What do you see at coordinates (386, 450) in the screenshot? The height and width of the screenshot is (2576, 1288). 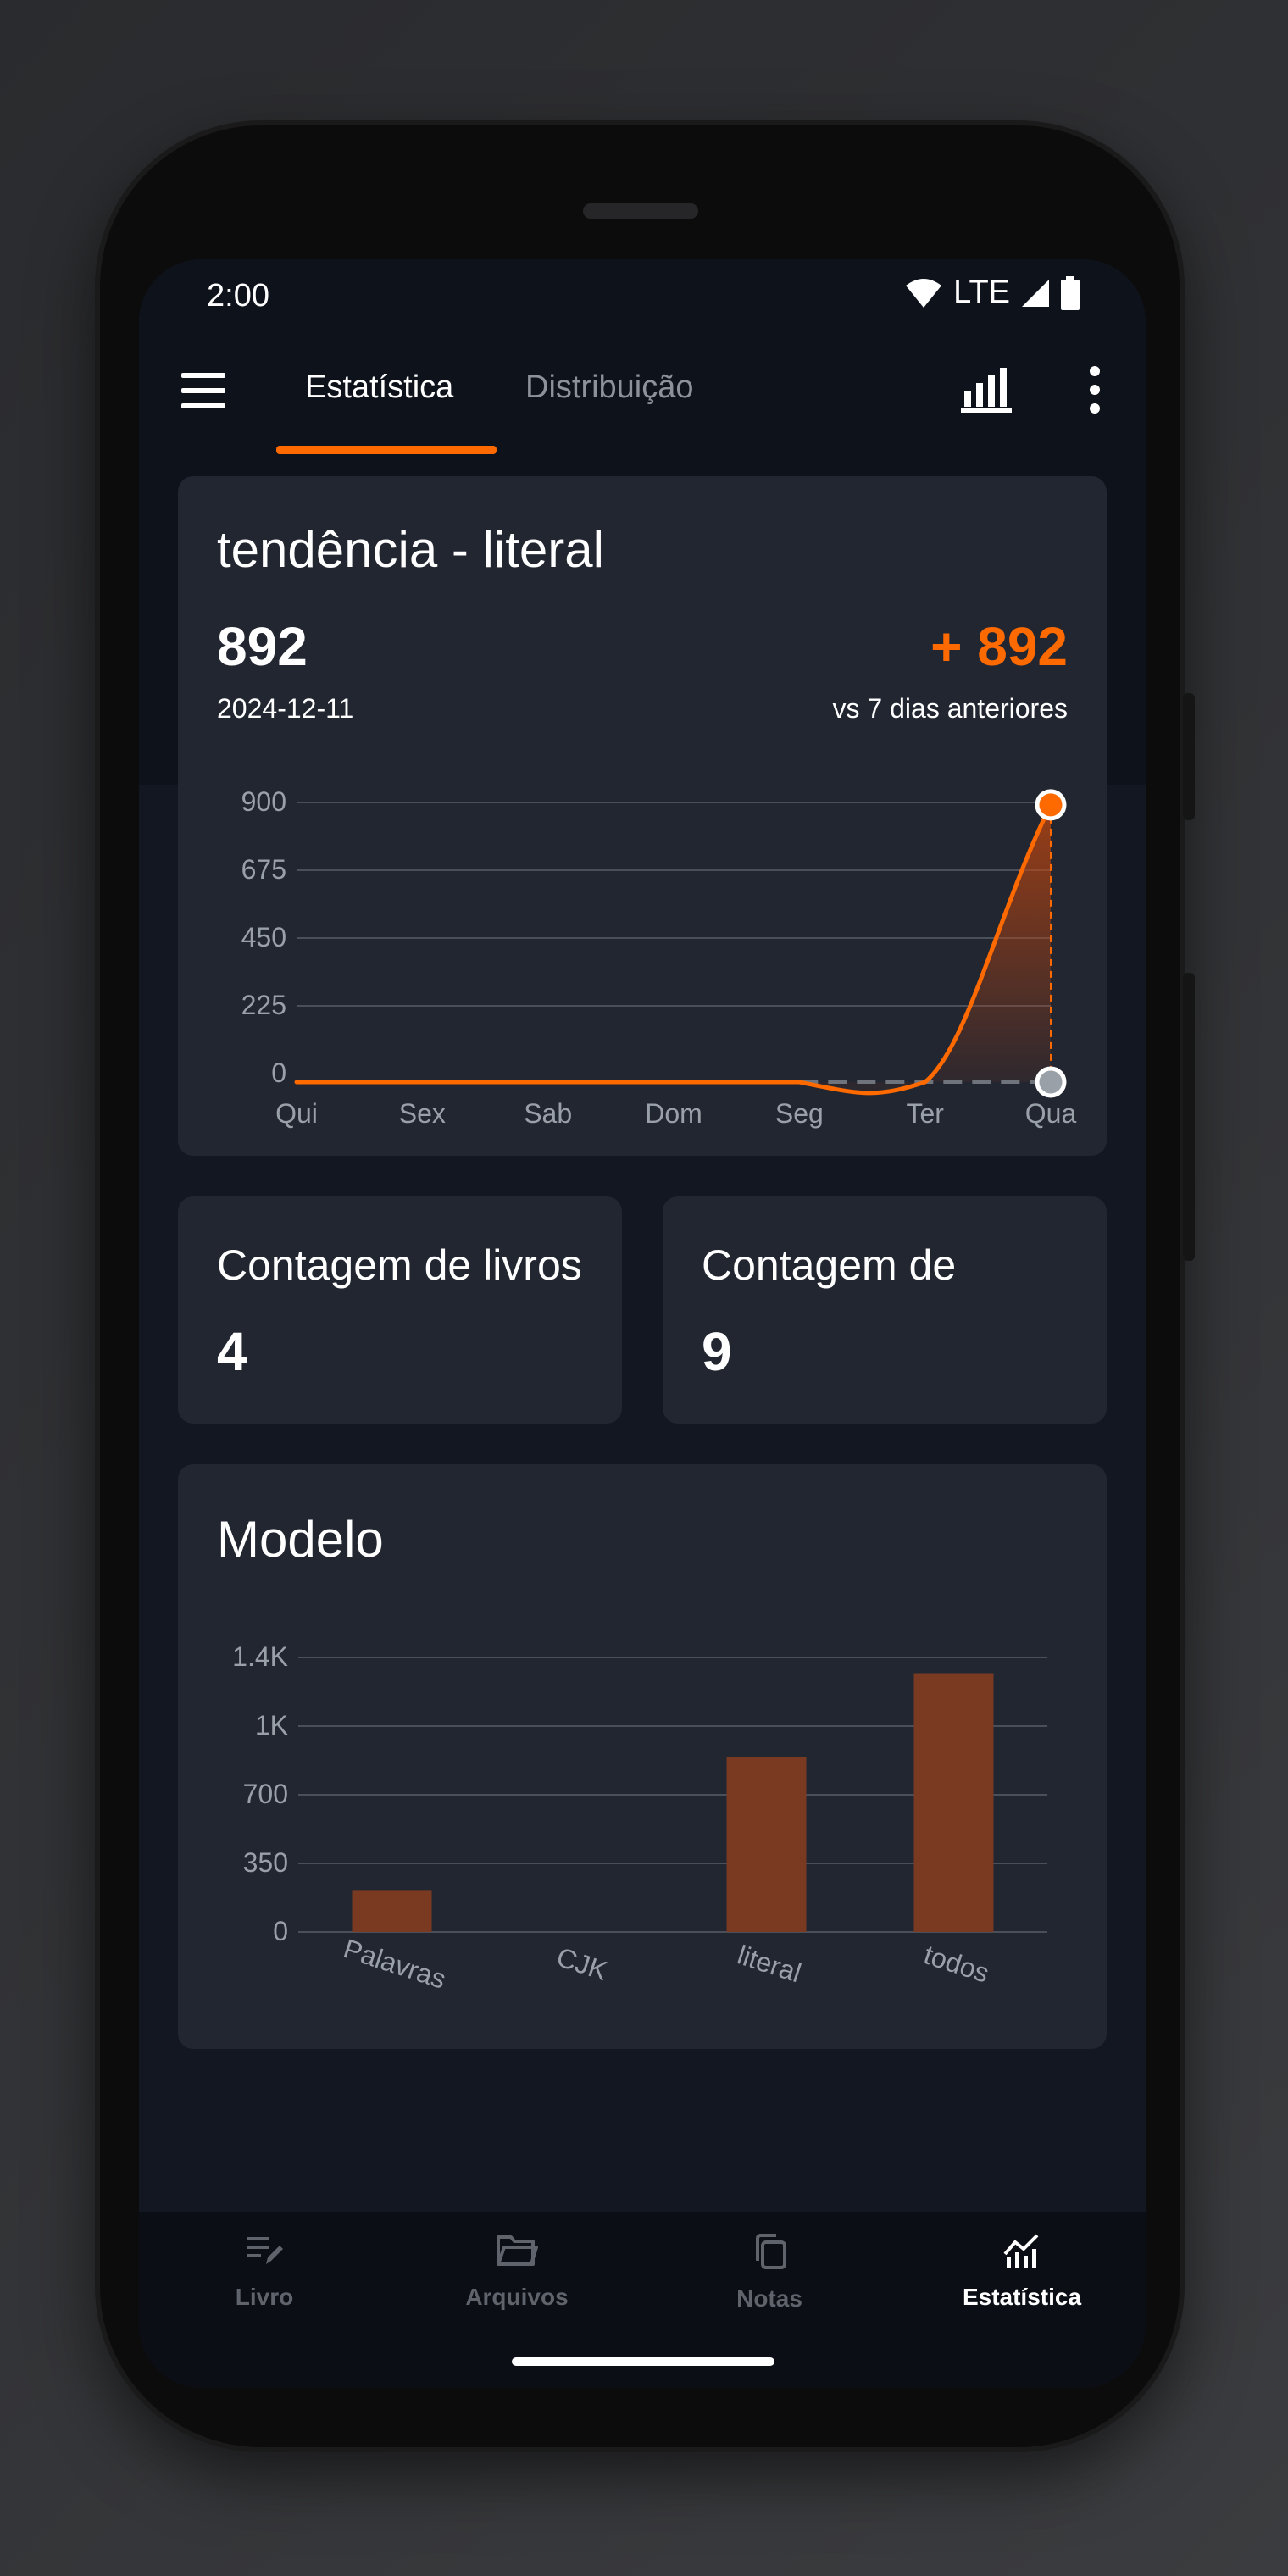 I see `active-tab-indicator` at bounding box center [386, 450].